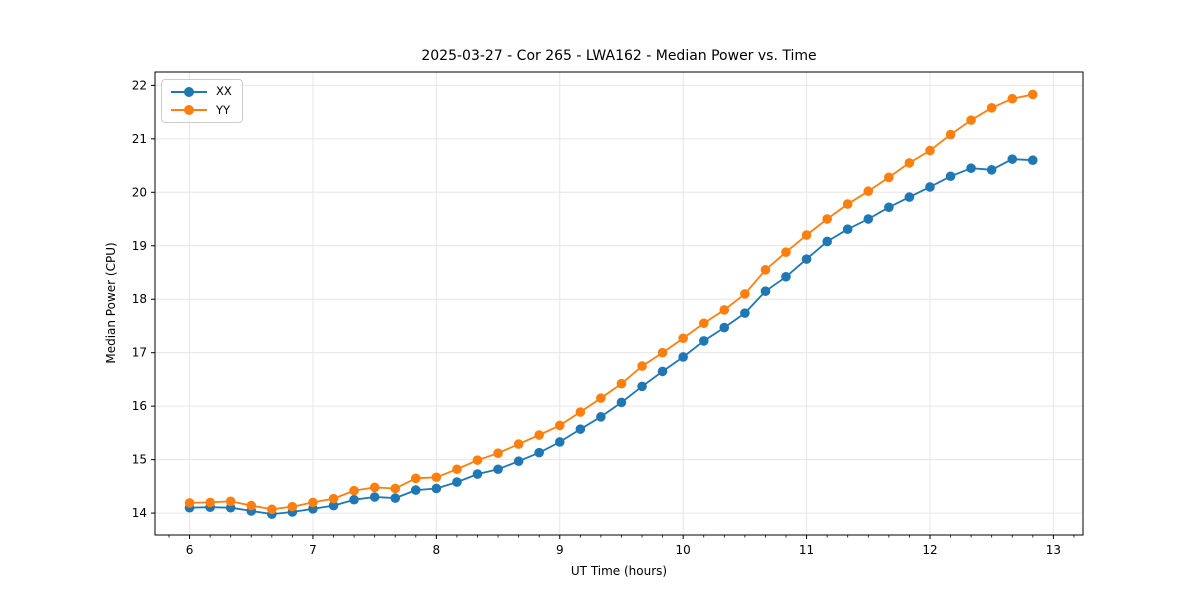 Image resolution: width=1200 pixels, height=600 pixels. I want to click on x-axis-label: UT Time (hours), so click(619, 571).